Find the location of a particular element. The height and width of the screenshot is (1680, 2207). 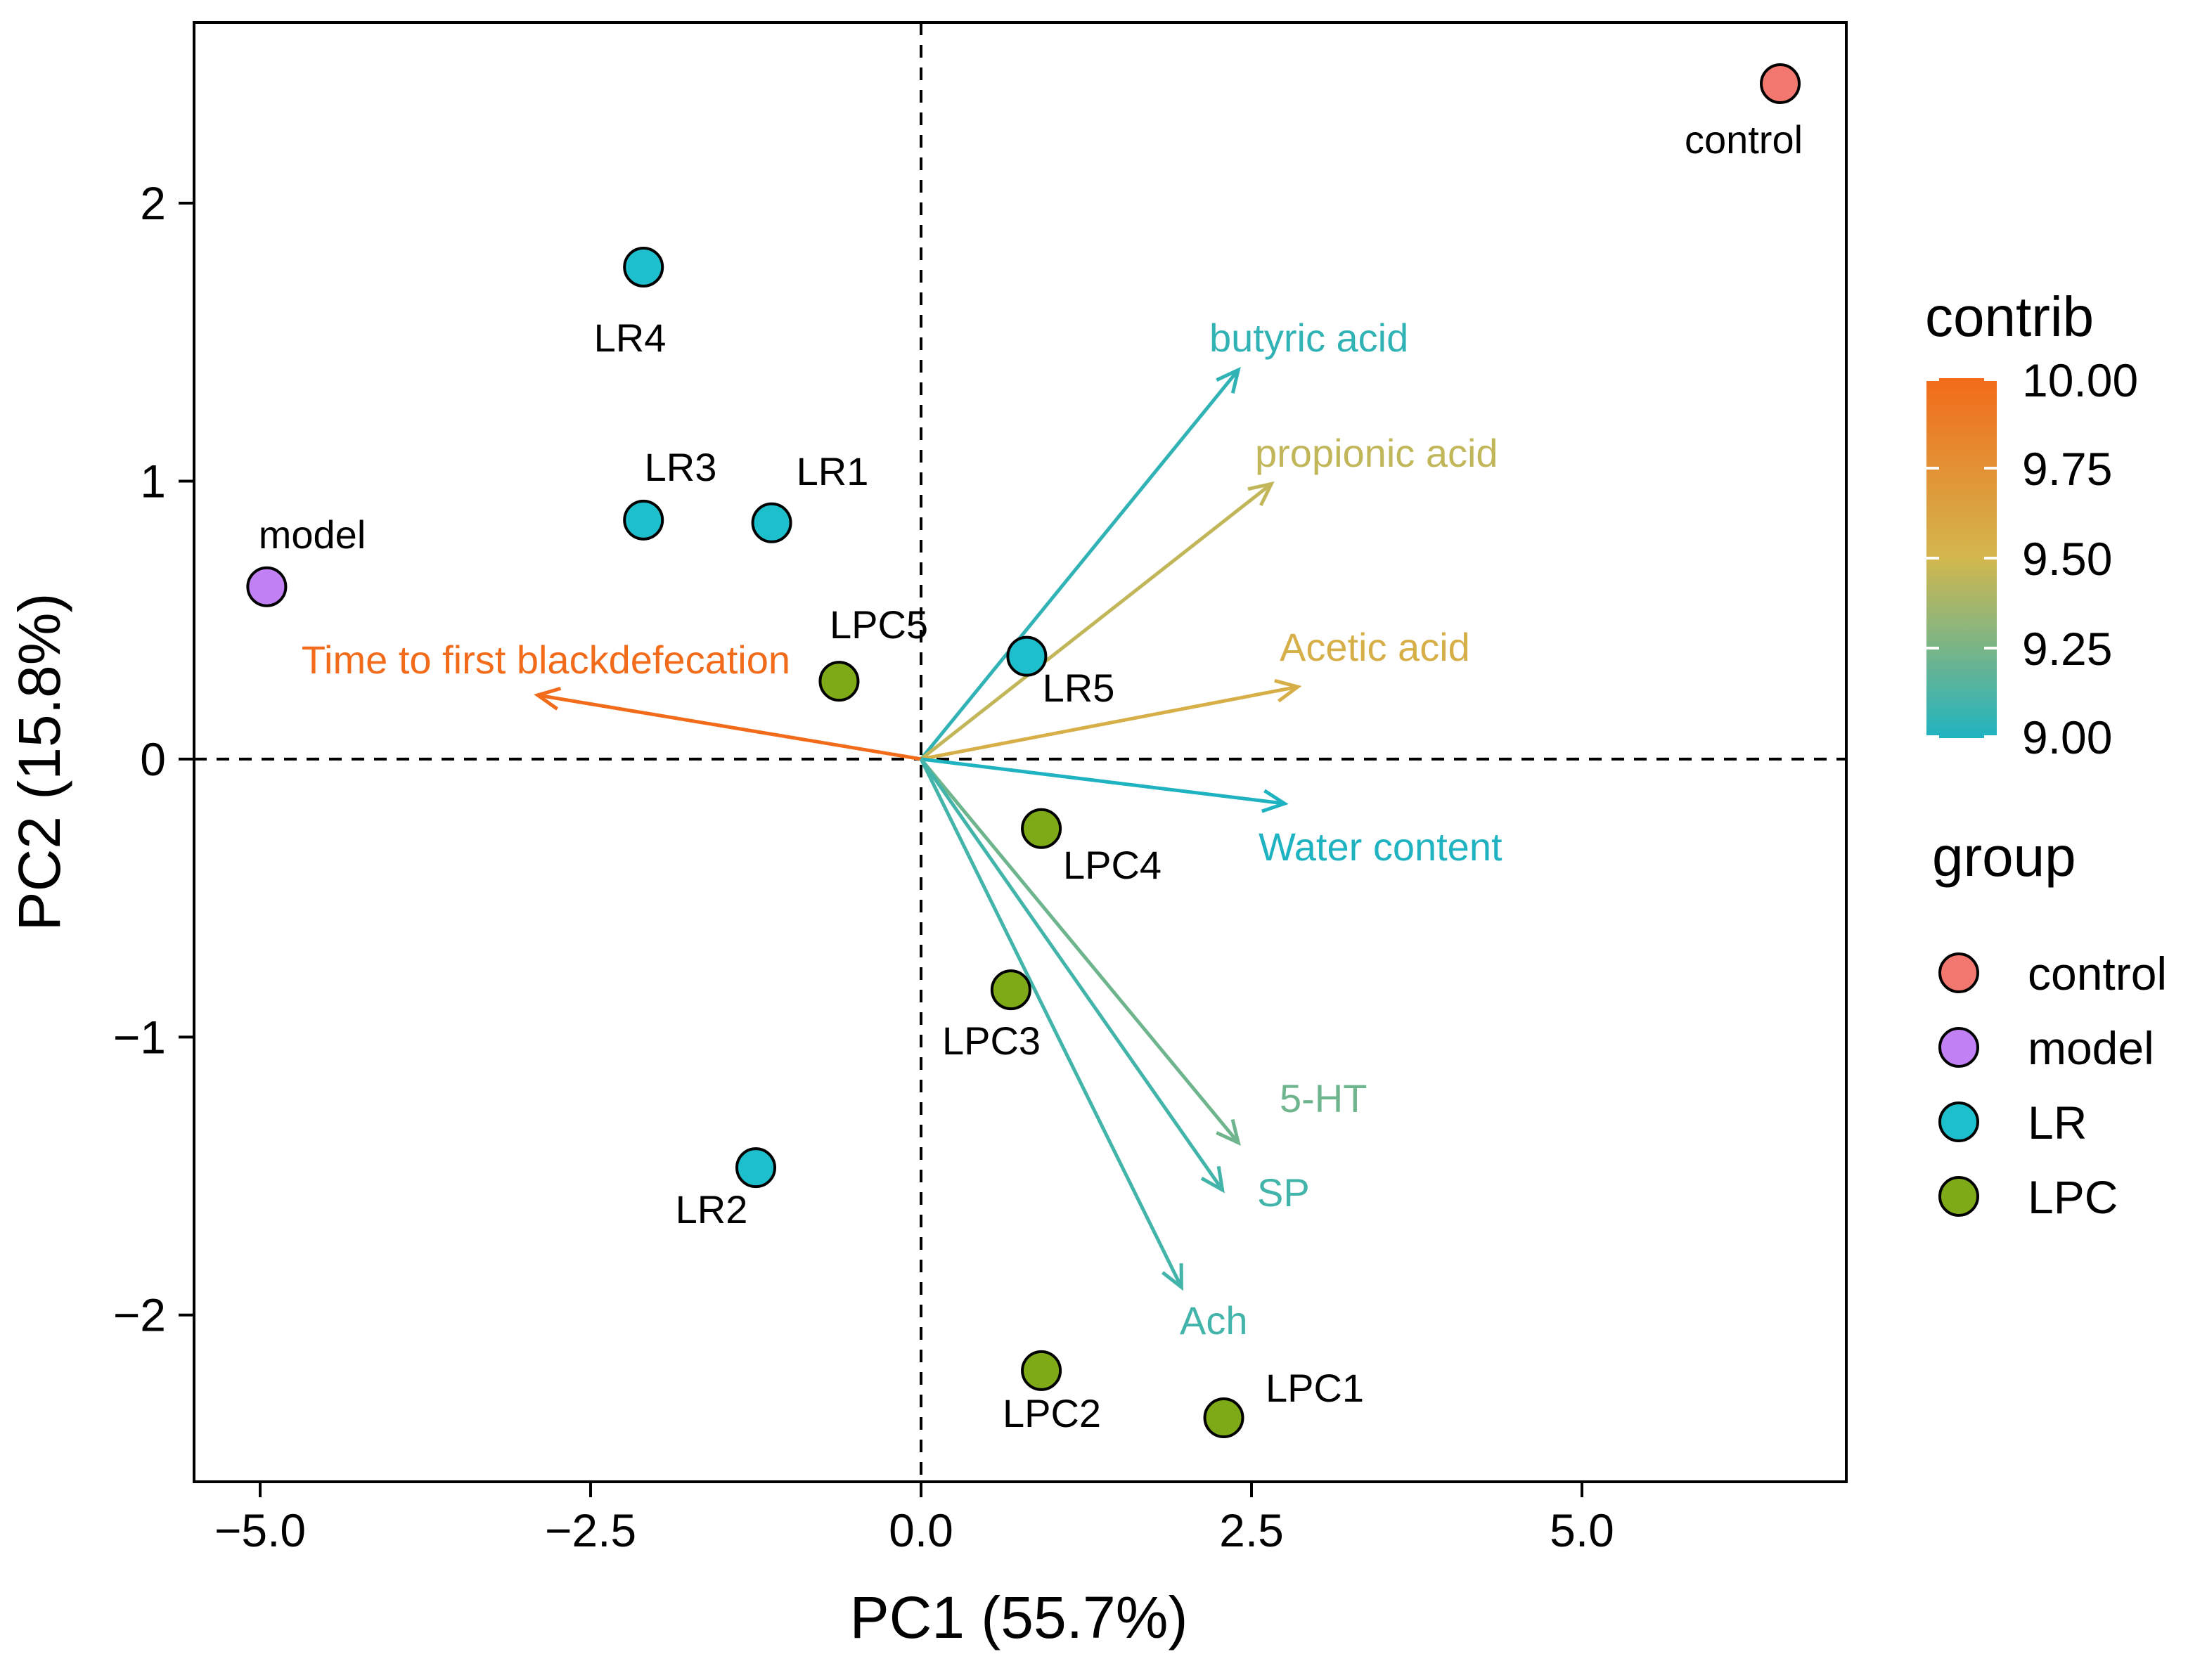

variable-arrow: SP is located at coordinates (1114, 986).